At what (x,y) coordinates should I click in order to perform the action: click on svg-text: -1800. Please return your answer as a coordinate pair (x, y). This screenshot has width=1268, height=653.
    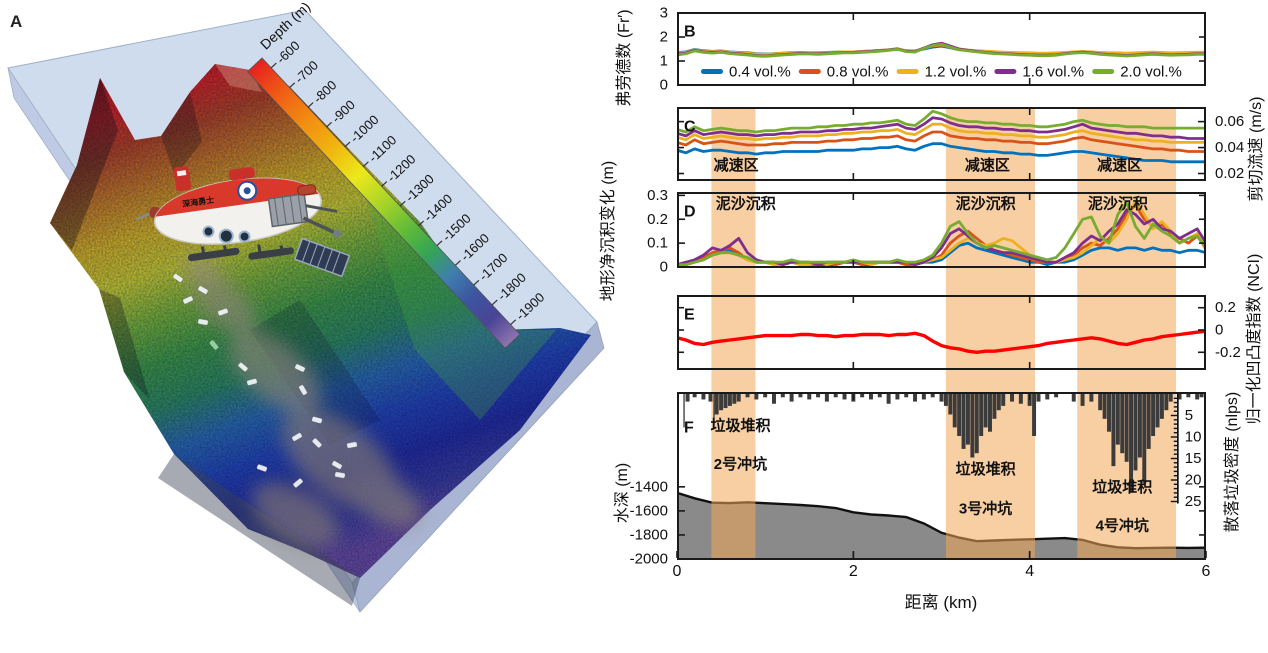
    Looking at the image, I should click on (649, 534).